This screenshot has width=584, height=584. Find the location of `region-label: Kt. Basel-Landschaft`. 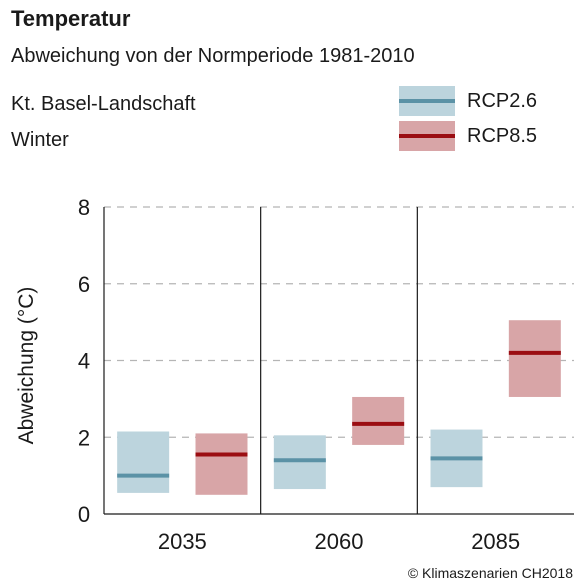

region-label: Kt. Basel-Landschaft is located at coordinates (103, 104).